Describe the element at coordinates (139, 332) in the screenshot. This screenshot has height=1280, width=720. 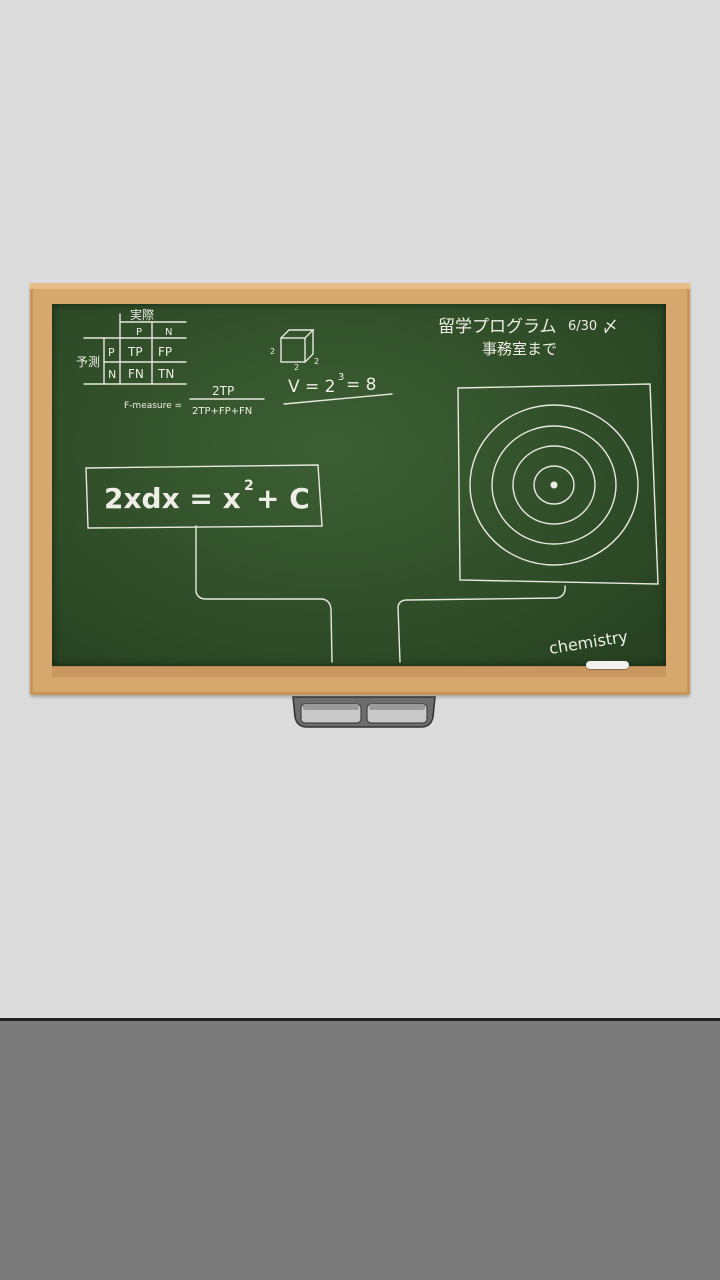
I see `col-p-label: P` at that location.